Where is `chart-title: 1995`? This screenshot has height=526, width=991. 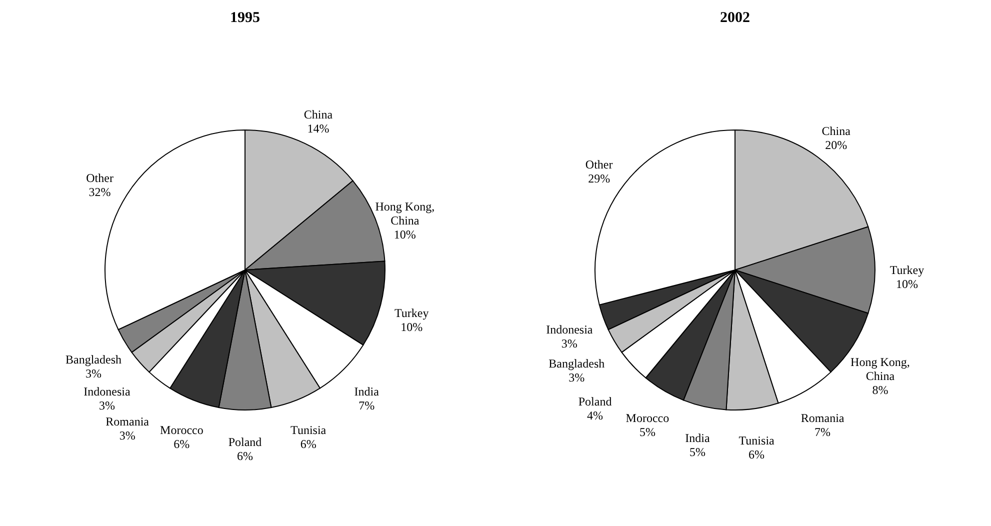 chart-title: 1995 is located at coordinates (245, 18).